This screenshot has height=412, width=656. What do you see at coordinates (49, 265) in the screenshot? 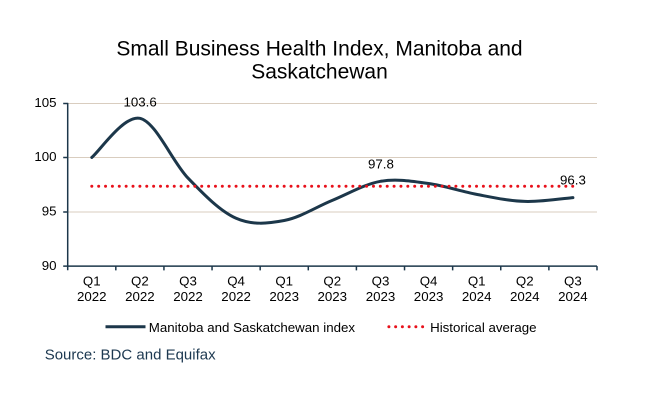
I see `svg-text: 90` at bounding box center [49, 265].